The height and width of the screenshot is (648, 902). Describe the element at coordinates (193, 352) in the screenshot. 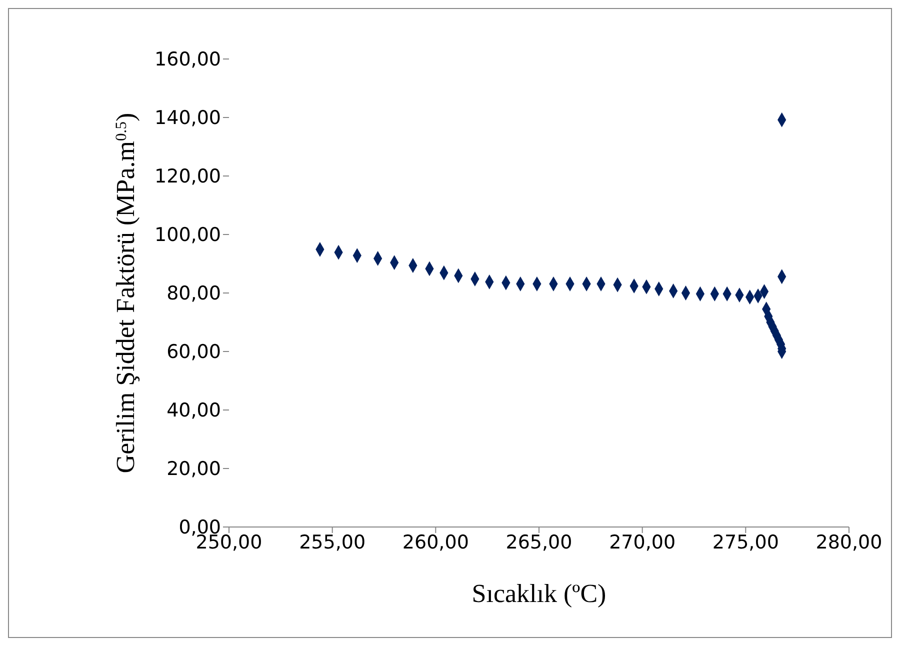

I see `y-tick-label: 60,00` at that location.